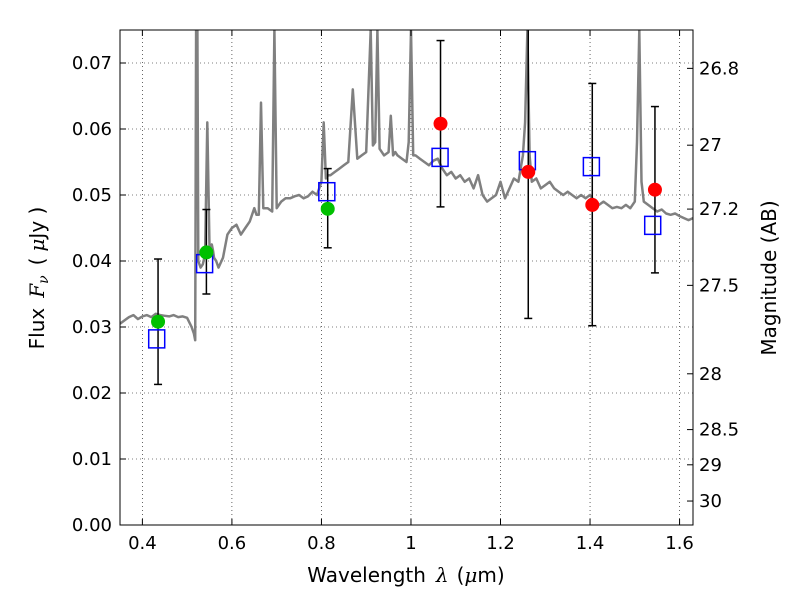 Image resolution: width=800 pixels, height=600 pixels. I want to click on y-tick-label: 0.06, so click(92, 129).